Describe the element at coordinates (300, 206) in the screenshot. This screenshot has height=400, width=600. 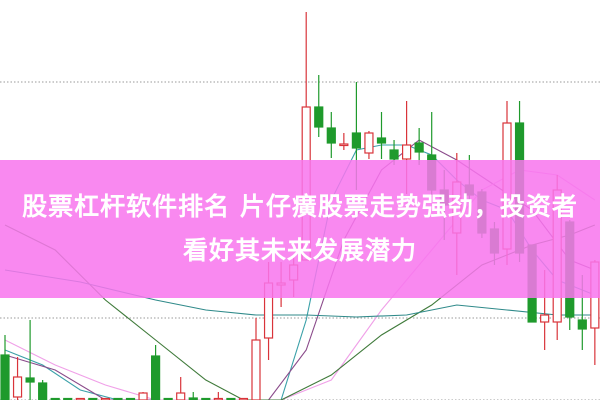
I see `headline-line-1: 股票杠杆软件排名 片仔癀股票走势强劲，投资者` at that location.